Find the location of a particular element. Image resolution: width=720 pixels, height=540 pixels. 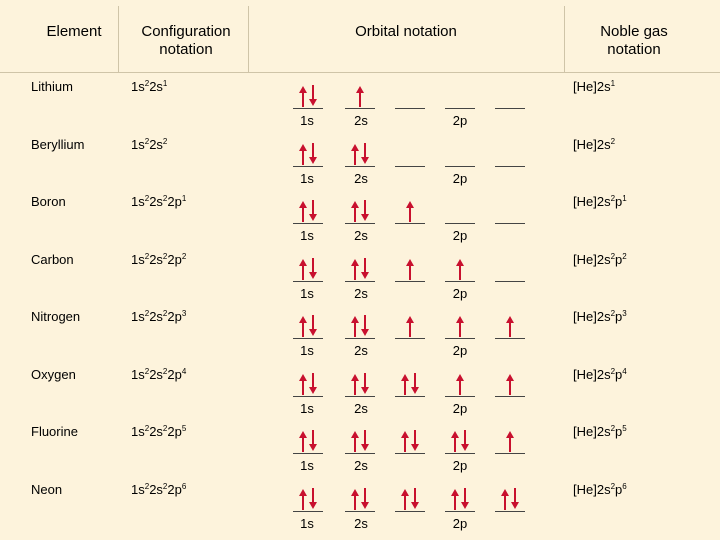

configuration-notation: 1s22s22p1 is located at coordinates (158, 202).